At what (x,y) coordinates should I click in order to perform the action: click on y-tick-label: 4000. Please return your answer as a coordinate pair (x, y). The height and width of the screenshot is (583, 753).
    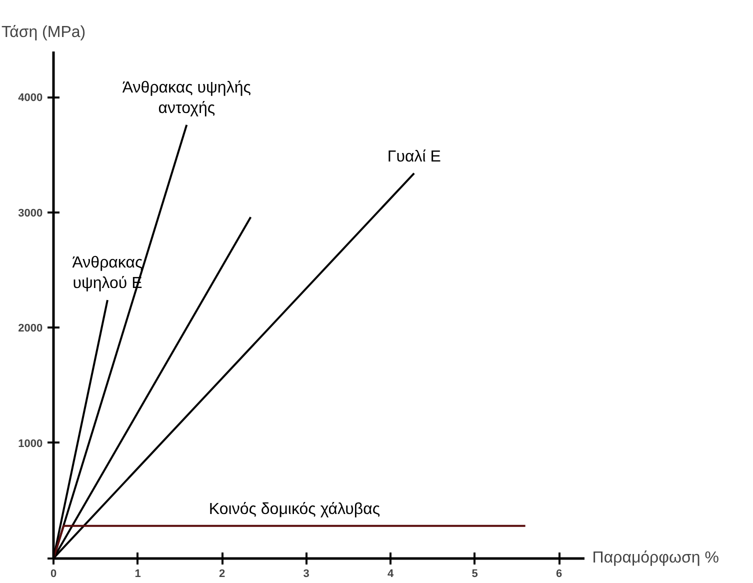
    Looking at the image, I should click on (30, 98).